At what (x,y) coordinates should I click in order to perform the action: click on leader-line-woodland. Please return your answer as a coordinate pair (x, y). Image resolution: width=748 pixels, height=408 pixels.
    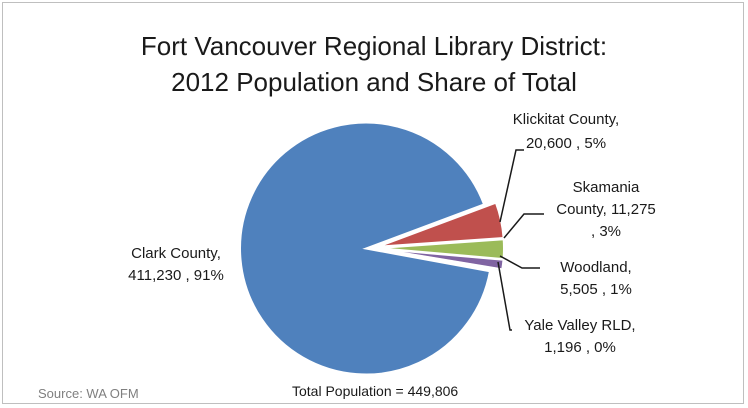
    Looking at the image, I should click on (519, 262).